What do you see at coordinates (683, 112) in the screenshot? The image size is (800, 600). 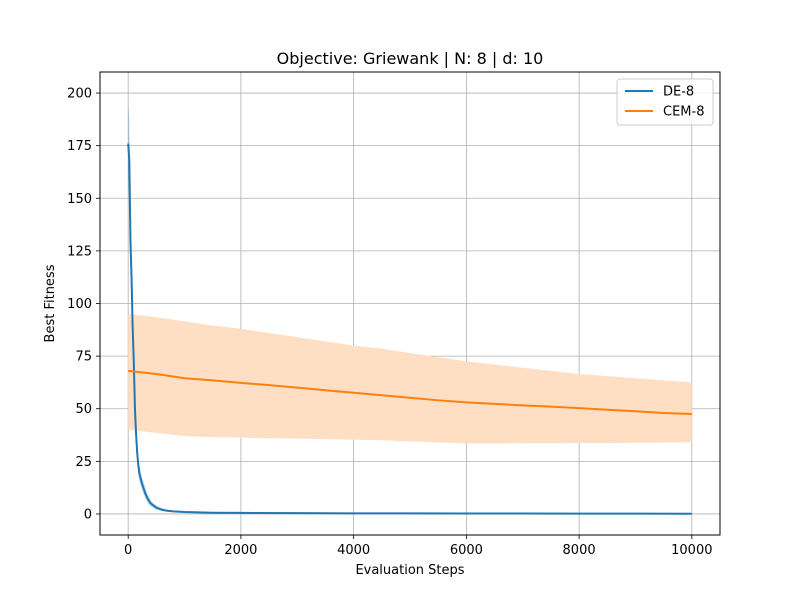 I see `legend-label-cem-8: CEM-8` at bounding box center [683, 112].